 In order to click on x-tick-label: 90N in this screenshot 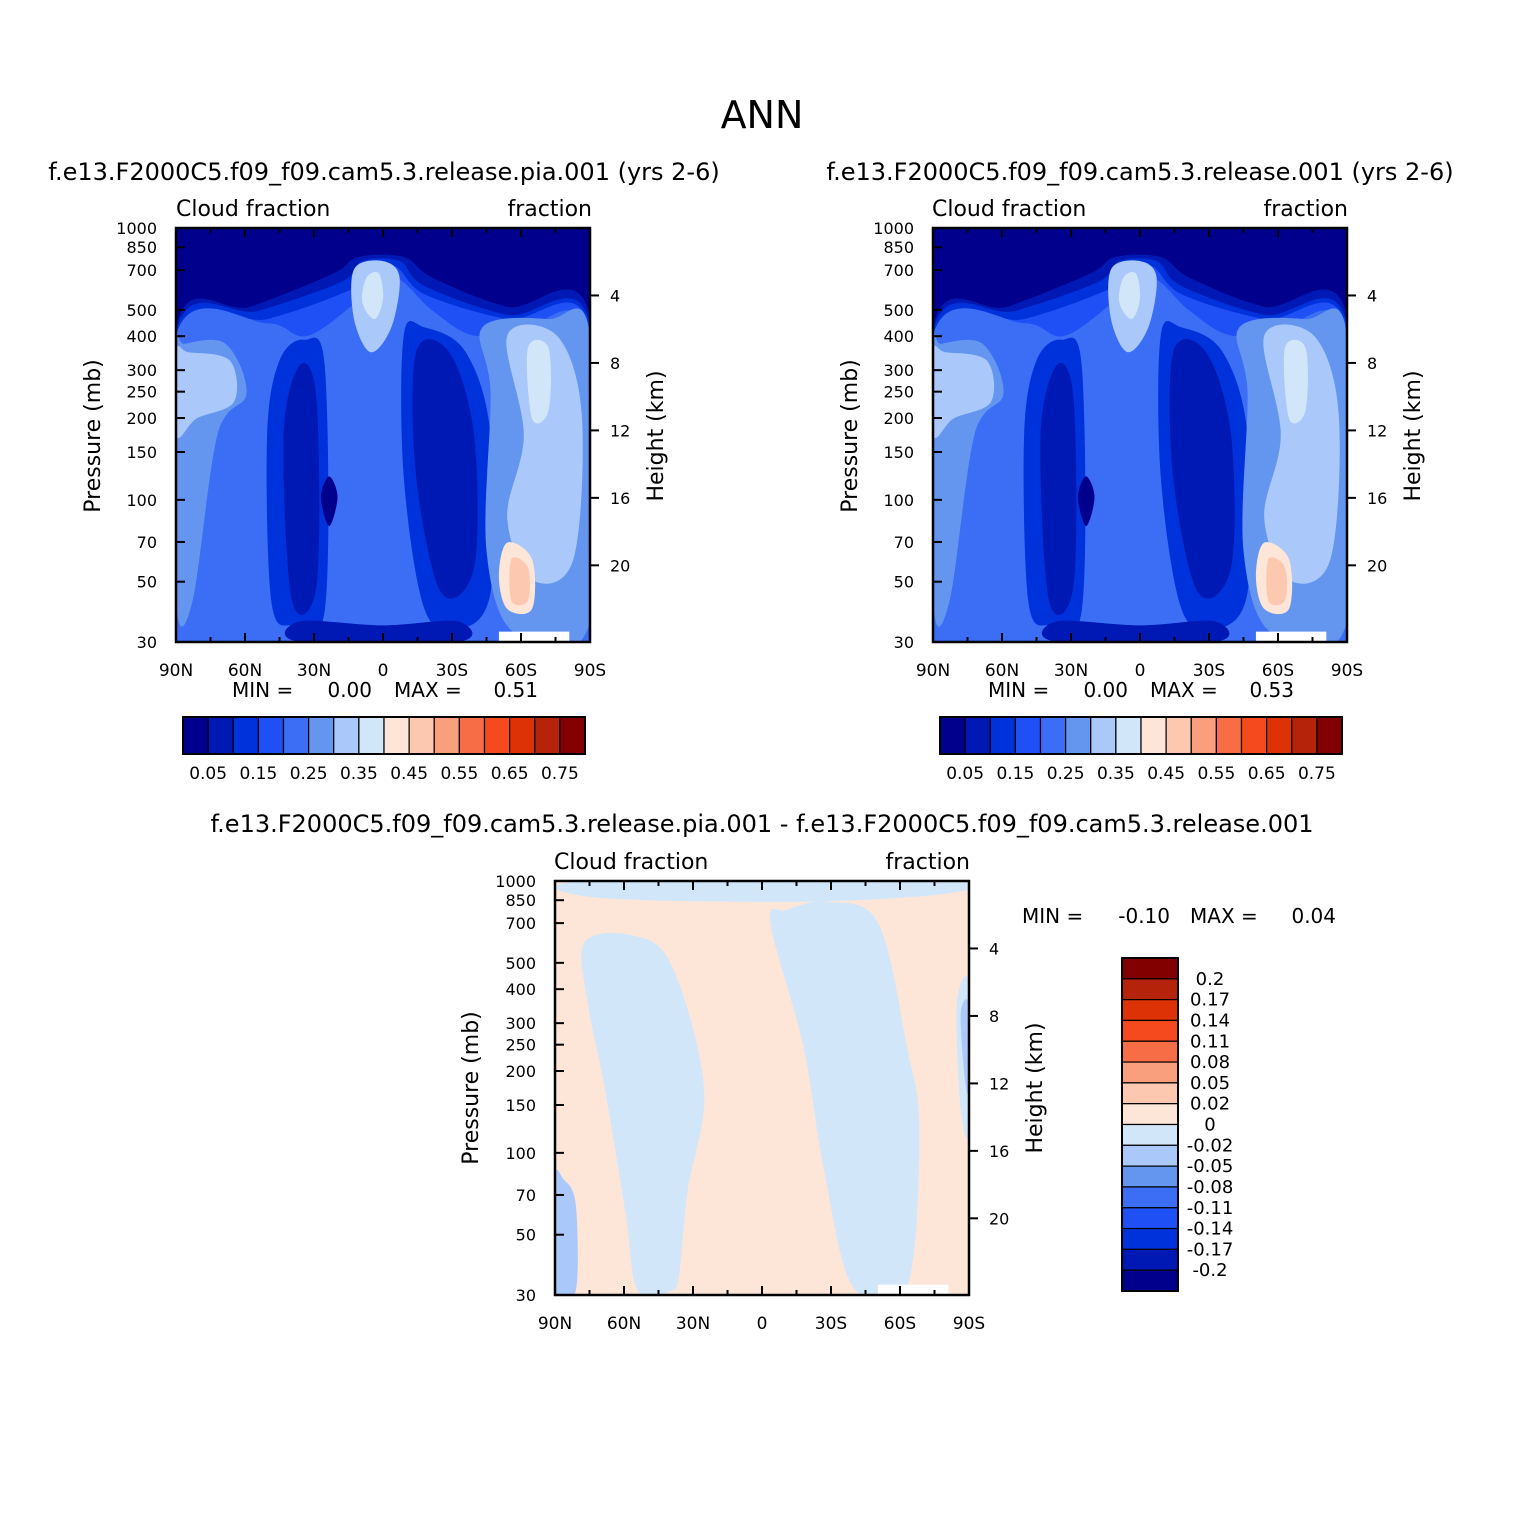, I will do `click(933, 671)`.